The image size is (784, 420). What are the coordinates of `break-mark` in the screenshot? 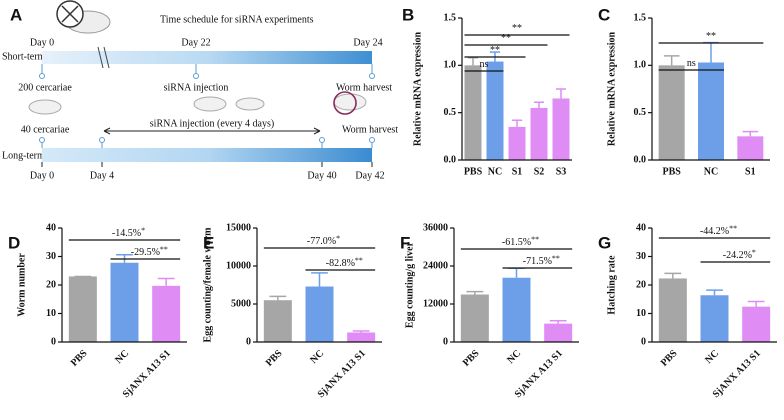 It's located at (103, 57).